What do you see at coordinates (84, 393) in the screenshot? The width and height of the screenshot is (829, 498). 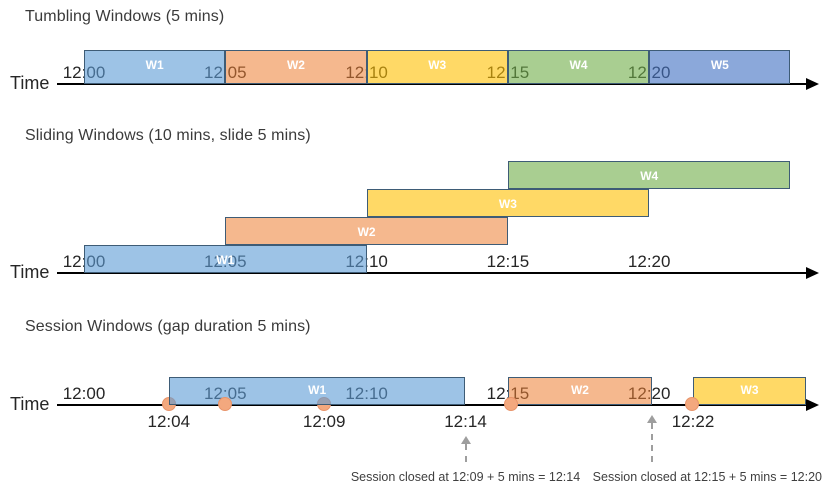 I see `axis-tick-label: 12:00` at bounding box center [84, 393].